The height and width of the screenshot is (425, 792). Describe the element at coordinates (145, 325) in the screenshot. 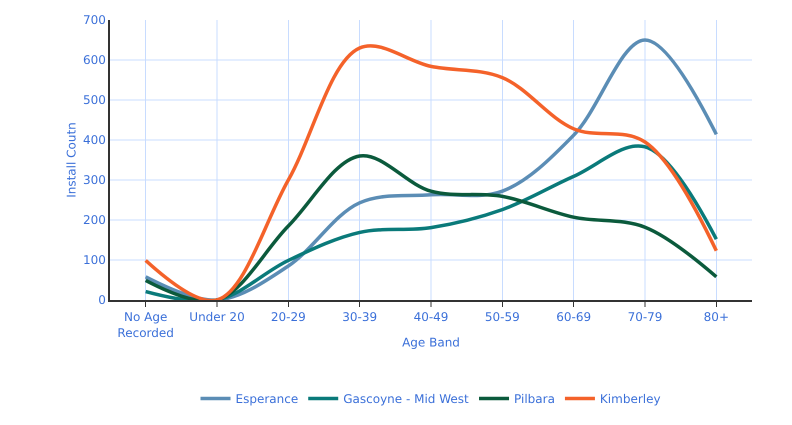

I see `x-tick-label: No Age Recorded` at that location.